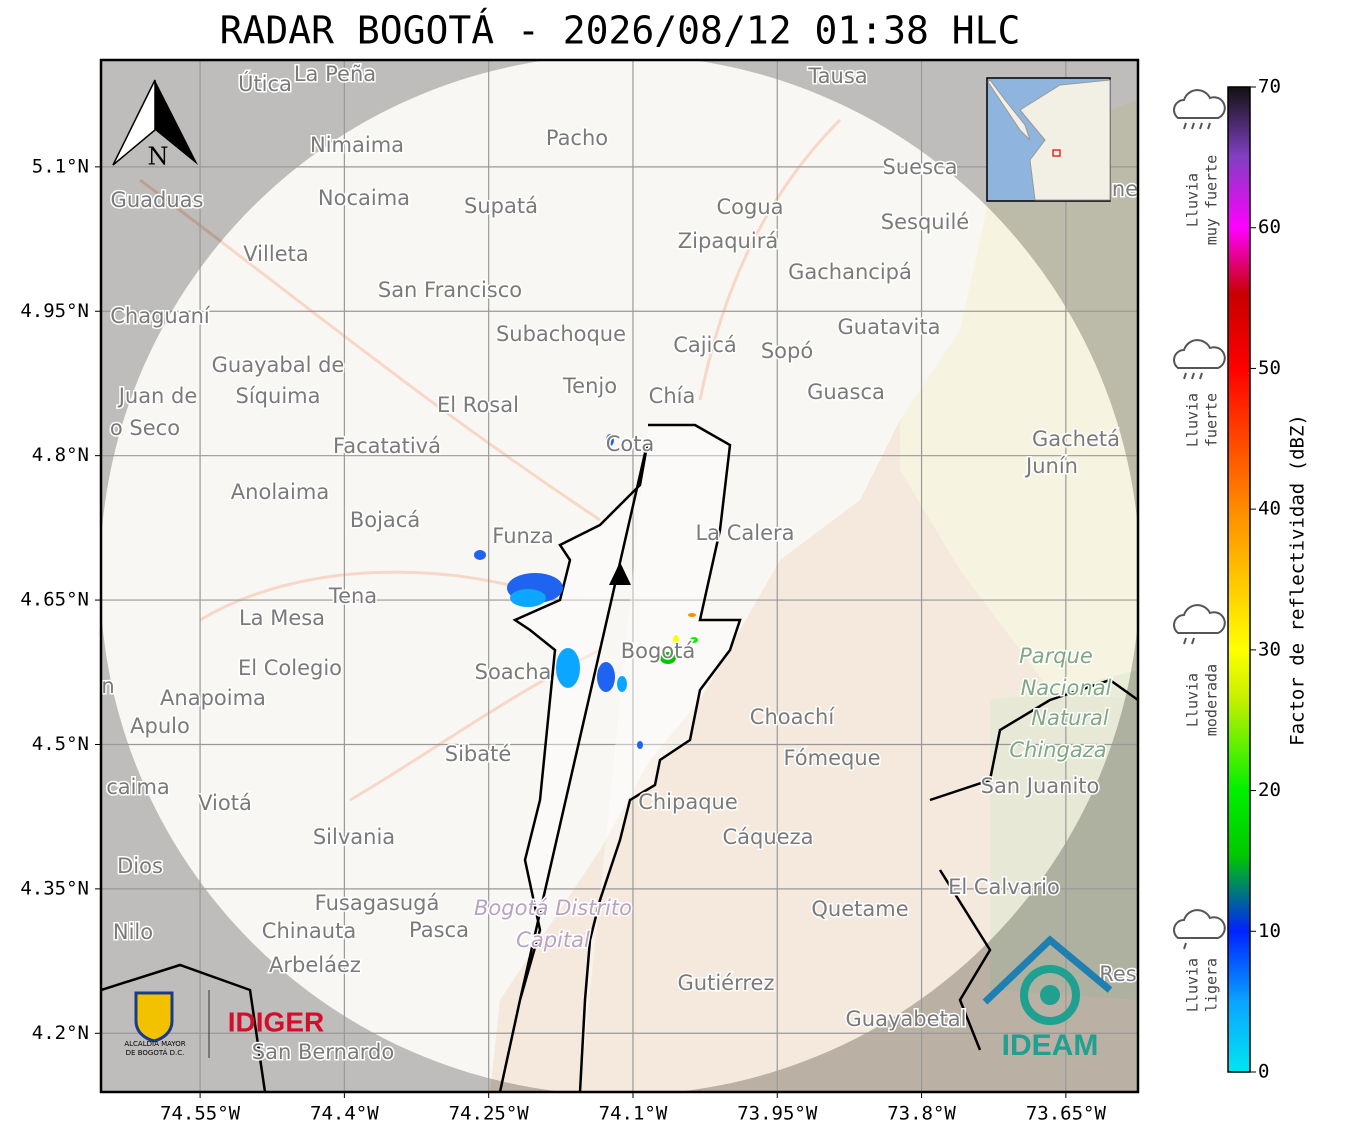 The height and width of the screenshot is (1139, 1349). I want to click on place-label: Guayabetal, so click(906, 1019).